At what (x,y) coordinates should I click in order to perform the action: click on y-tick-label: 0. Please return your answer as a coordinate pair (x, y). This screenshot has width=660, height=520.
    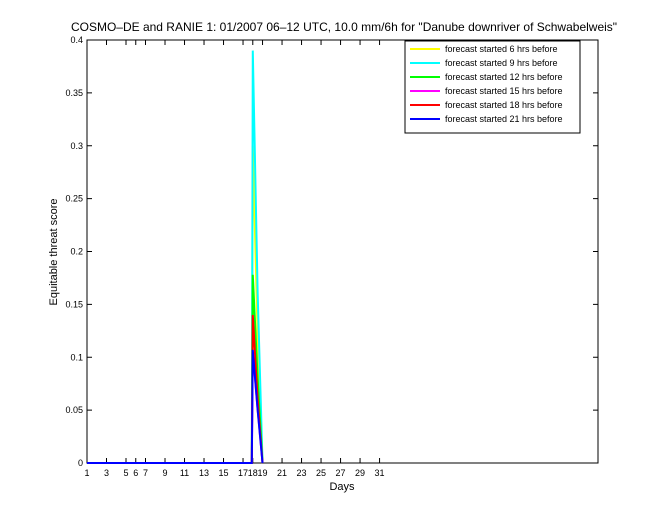
    Looking at the image, I should click on (80, 463).